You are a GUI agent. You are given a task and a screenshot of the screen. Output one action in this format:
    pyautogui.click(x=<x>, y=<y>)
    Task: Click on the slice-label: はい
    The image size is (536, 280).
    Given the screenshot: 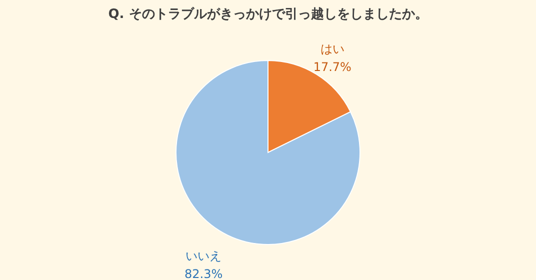 What is the action you would take?
    pyautogui.click(x=332, y=49)
    